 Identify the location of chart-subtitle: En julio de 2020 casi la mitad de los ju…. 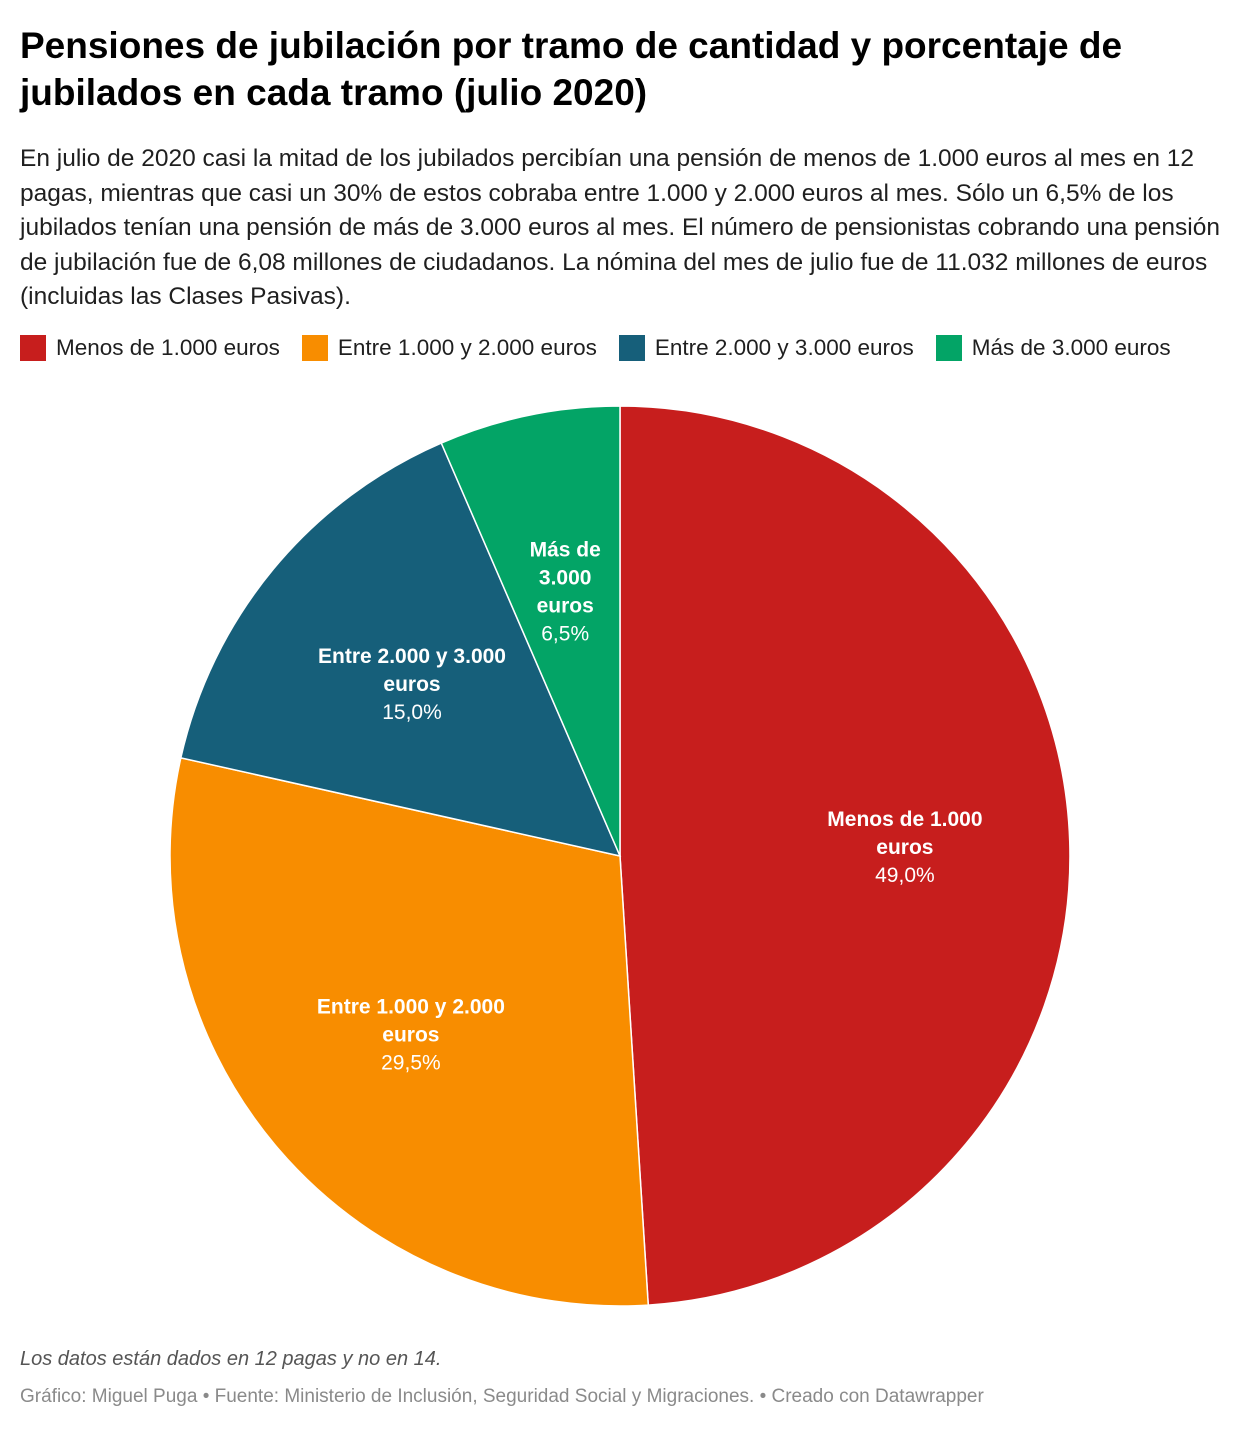
(620, 227).